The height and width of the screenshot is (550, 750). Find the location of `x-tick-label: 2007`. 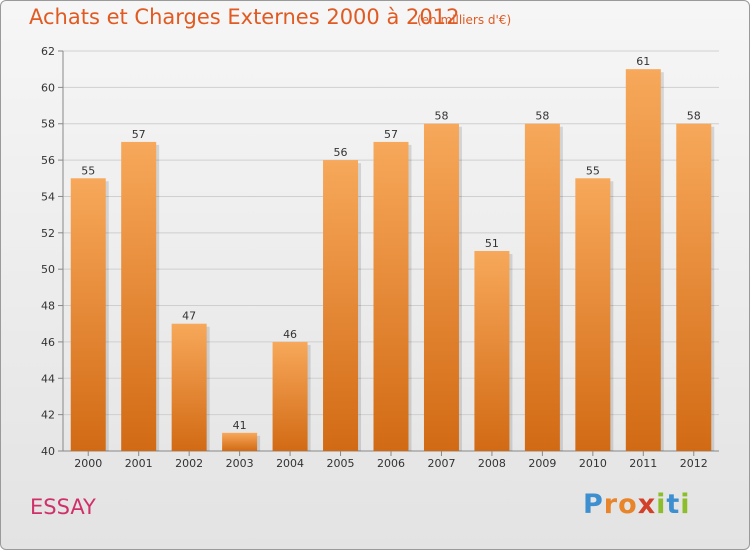

x-tick-label: 2007 is located at coordinates (441, 463).